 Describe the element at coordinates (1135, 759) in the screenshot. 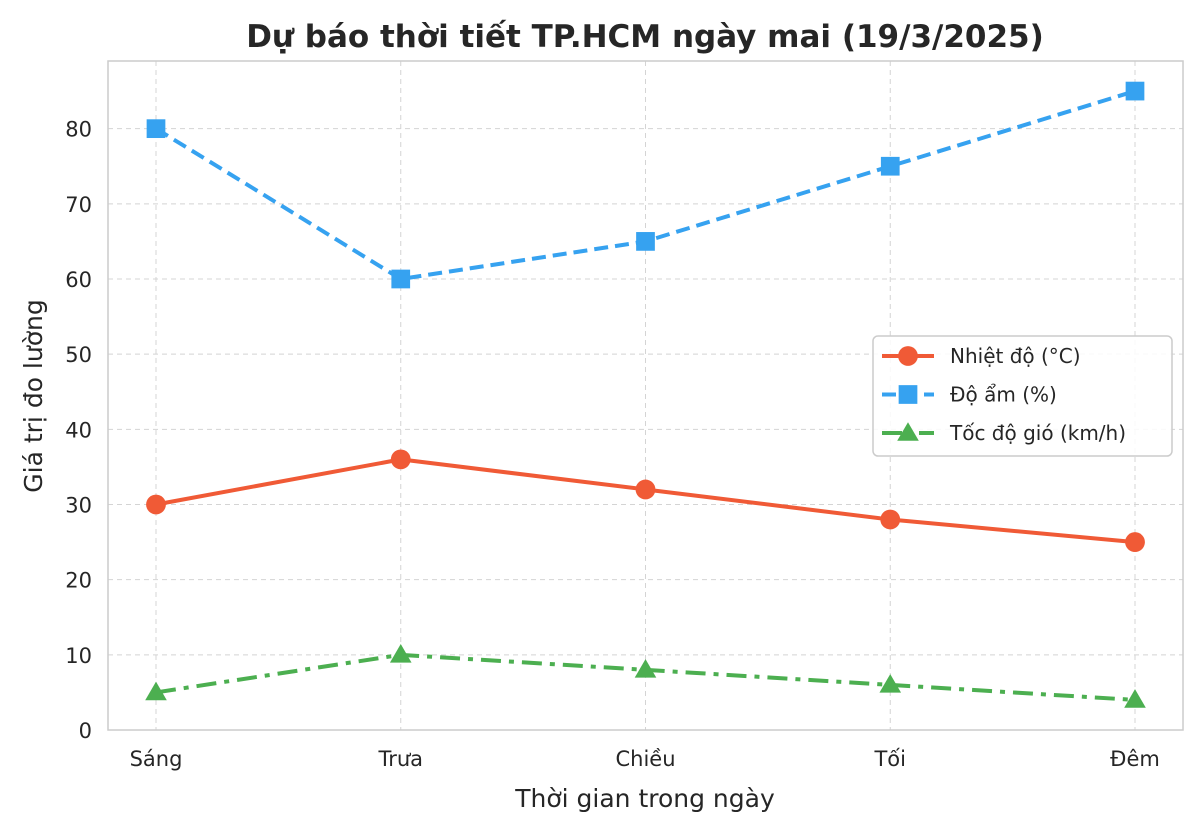

I see `x-tick-label: Đêm` at that location.